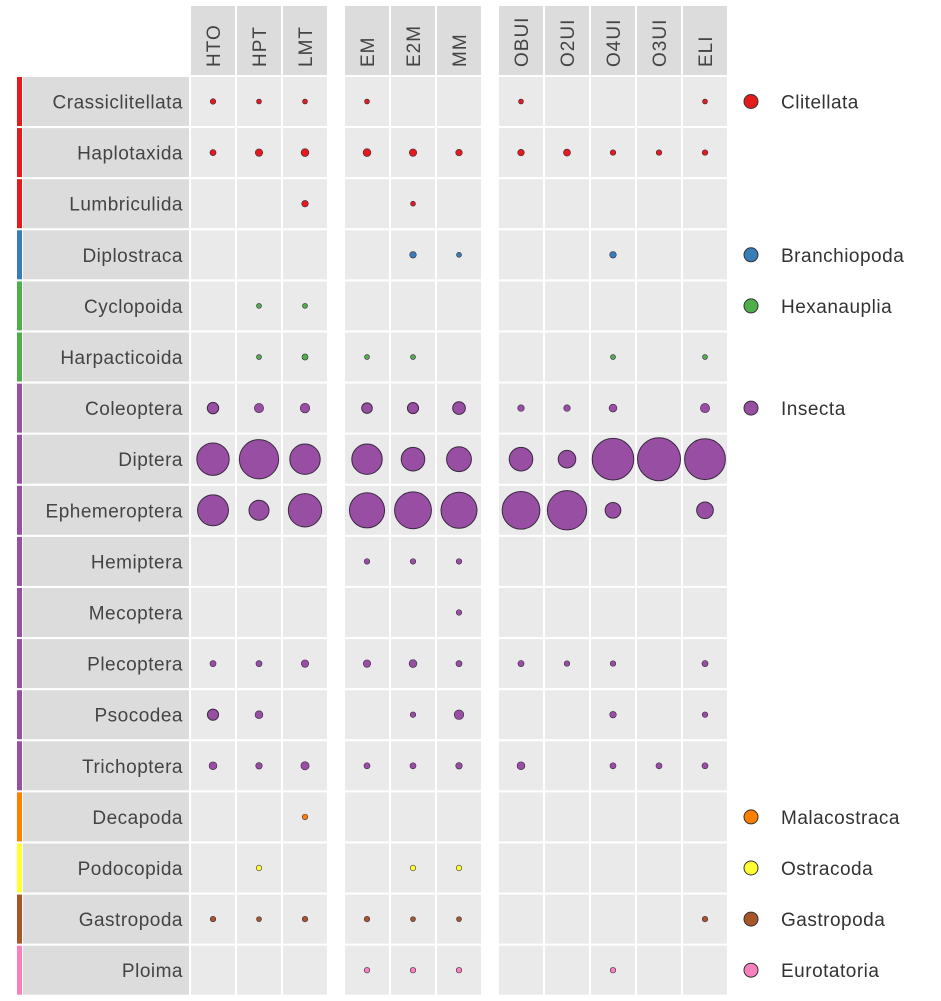 Image resolution: width=941 pixels, height=1001 pixels. Describe the element at coordinates (259, 663) in the screenshot. I see `bubble-plecoptera-hpt` at that location.